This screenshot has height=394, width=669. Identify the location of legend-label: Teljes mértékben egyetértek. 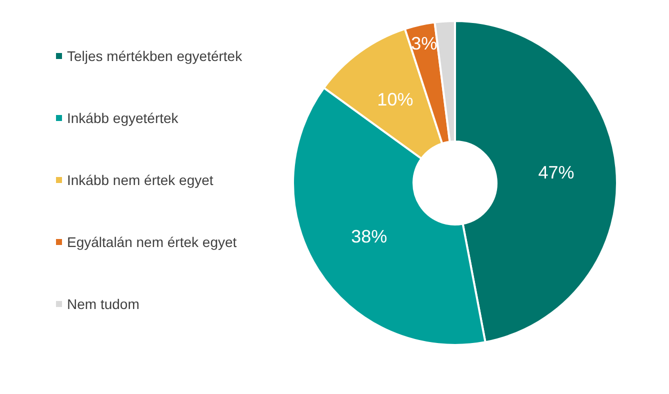
(154, 56).